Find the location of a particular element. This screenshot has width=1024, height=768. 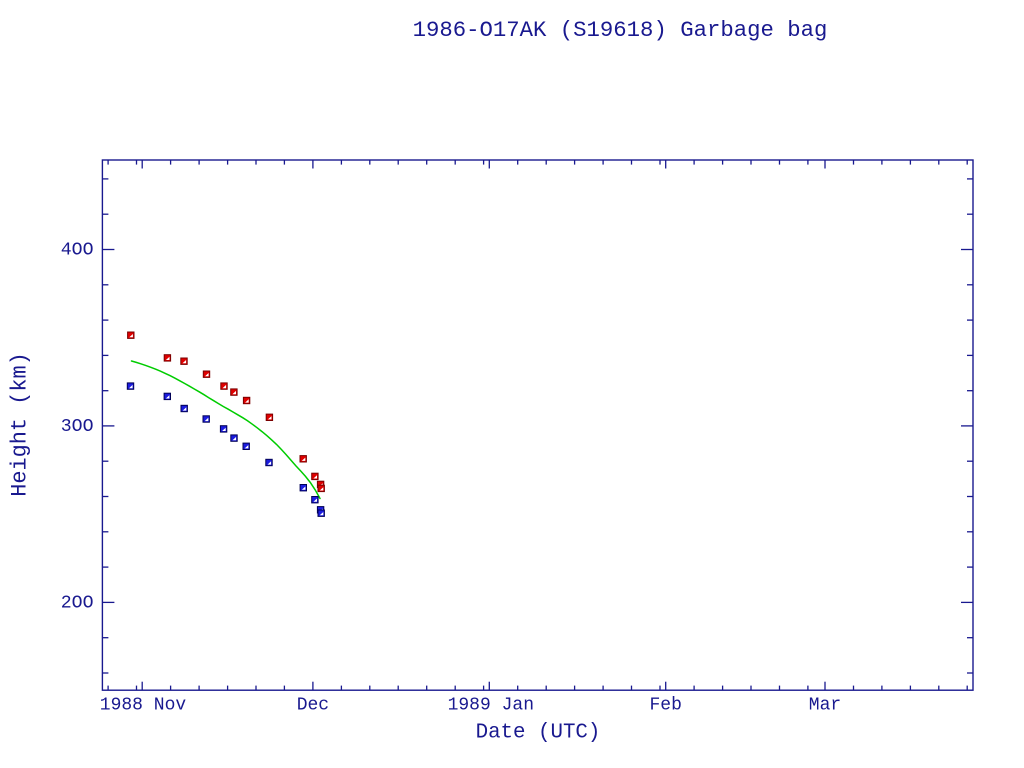

svg-text: Date (UTC) is located at coordinates (538, 733).